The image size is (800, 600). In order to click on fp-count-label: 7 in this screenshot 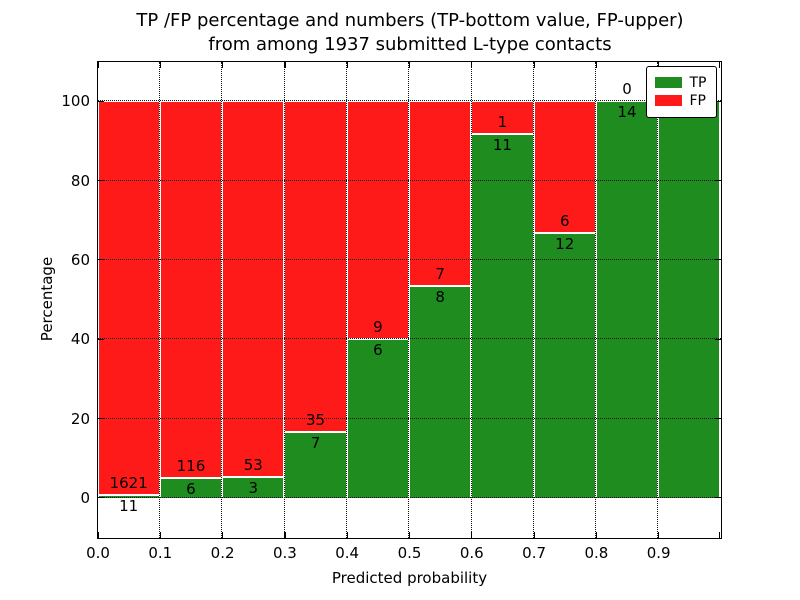, I will do `click(440, 274)`.